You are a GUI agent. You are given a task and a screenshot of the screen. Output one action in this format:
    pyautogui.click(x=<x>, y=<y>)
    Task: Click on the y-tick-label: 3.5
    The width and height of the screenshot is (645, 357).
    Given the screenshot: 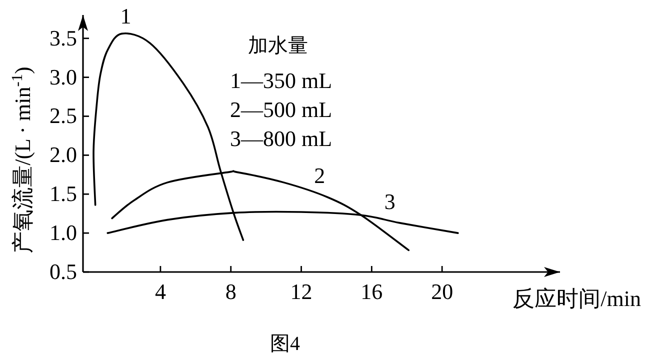 What is the action you would take?
    pyautogui.click(x=63, y=37)
    